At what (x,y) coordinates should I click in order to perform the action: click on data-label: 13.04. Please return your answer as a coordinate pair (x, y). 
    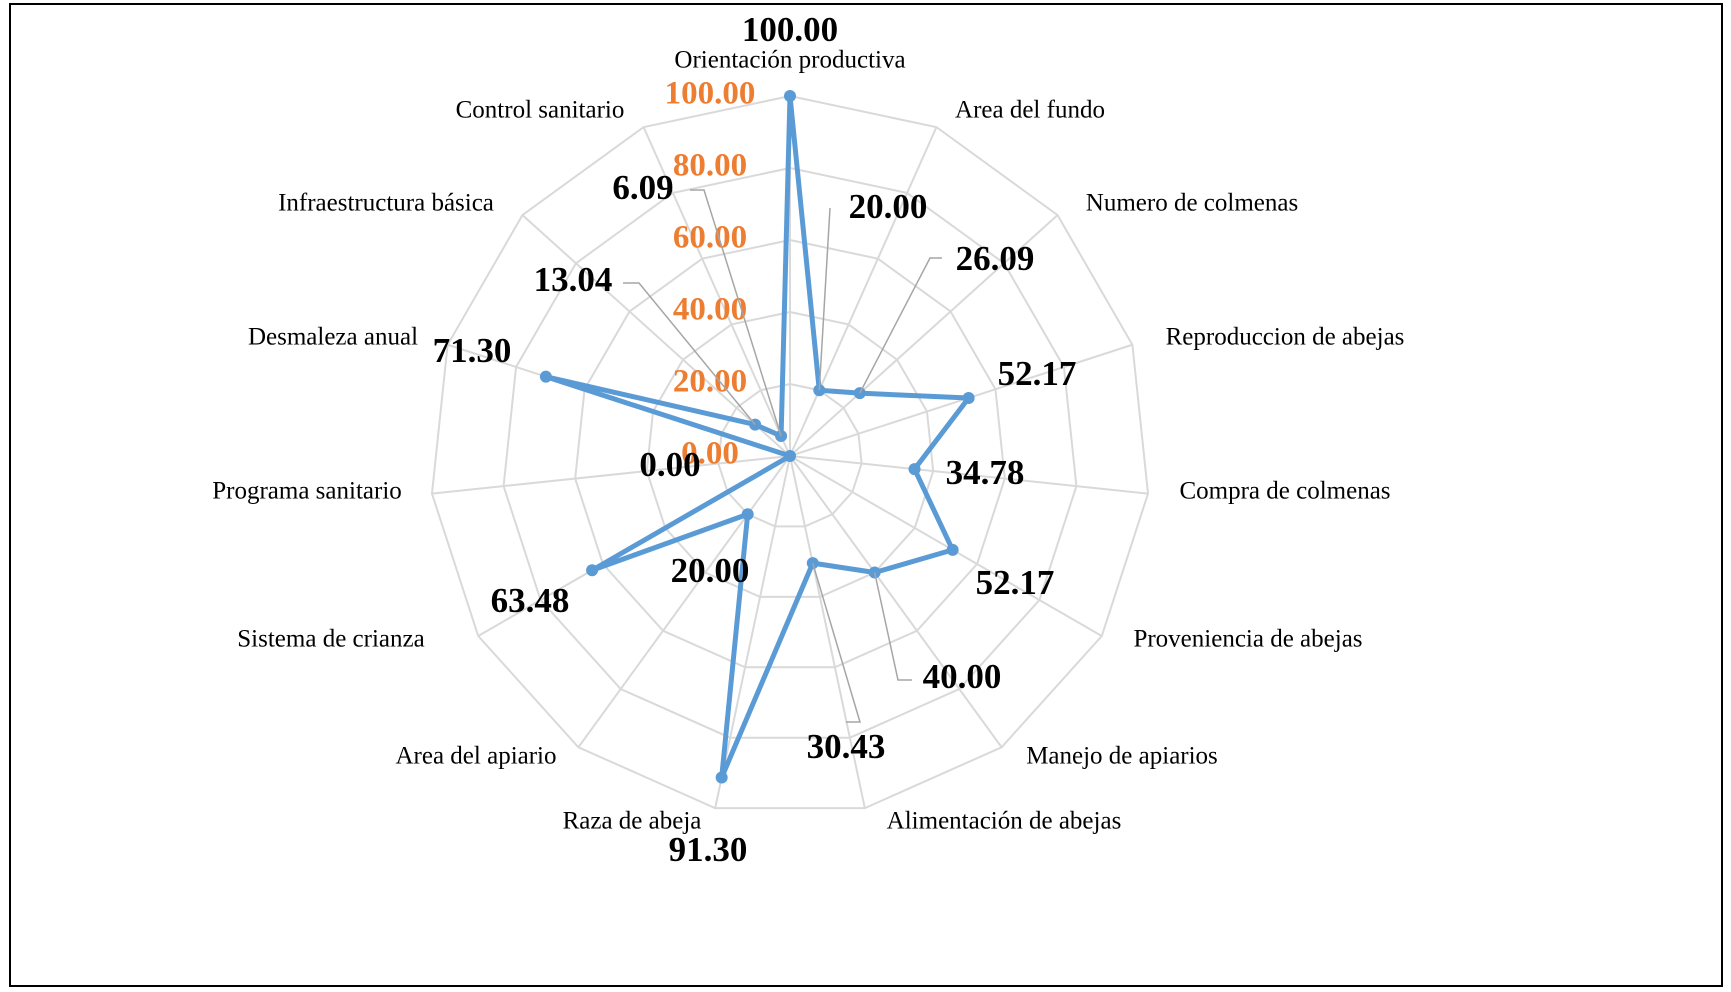
    Looking at the image, I should click on (573, 279).